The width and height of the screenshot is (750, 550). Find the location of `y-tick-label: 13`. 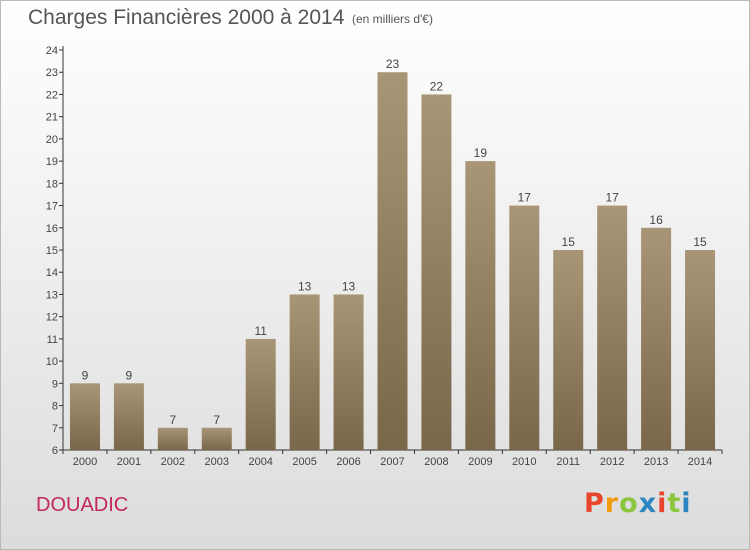

y-tick-label: 13 is located at coordinates (52, 295).